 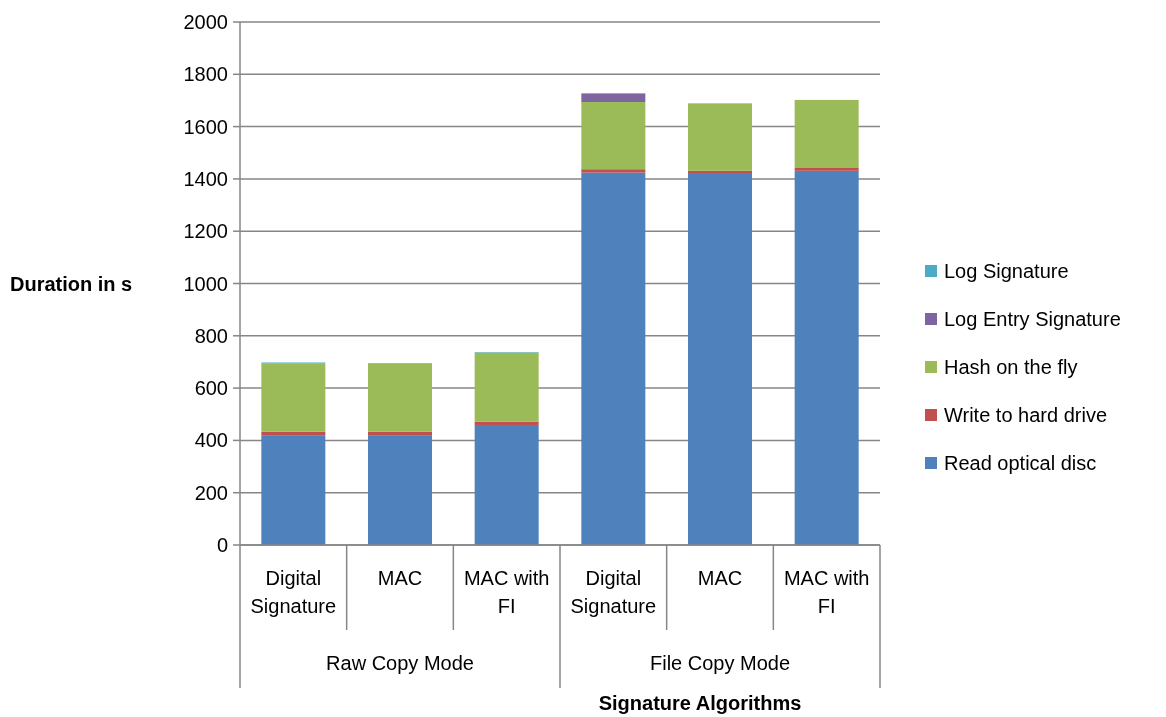 I want to click on legend-label: Write to hard drive, so click(x=1026, y=415).